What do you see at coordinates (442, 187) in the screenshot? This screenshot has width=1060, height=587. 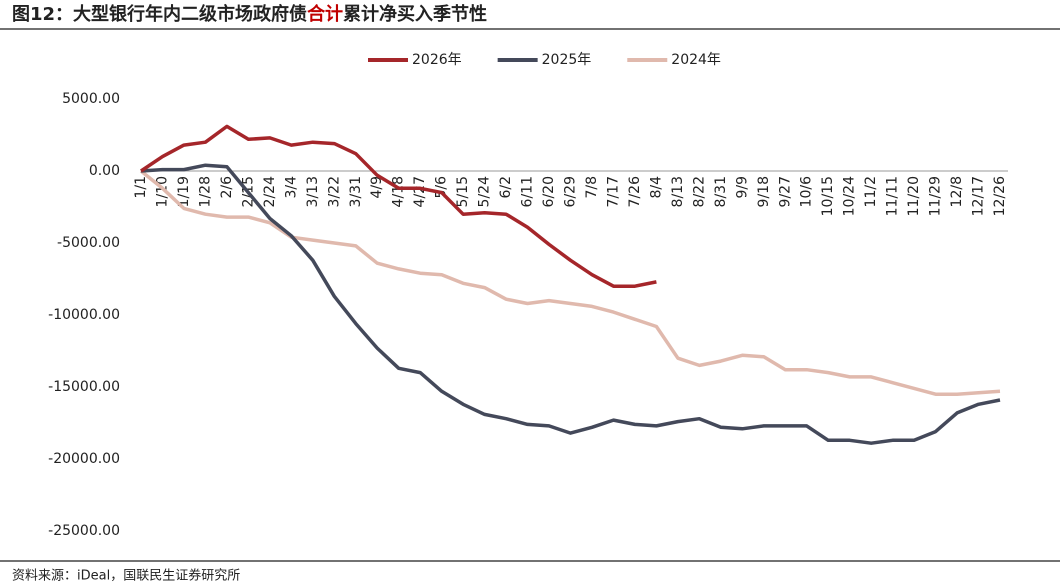 I see `x-tick-label: 5/6` at bounding box center [442, 187].